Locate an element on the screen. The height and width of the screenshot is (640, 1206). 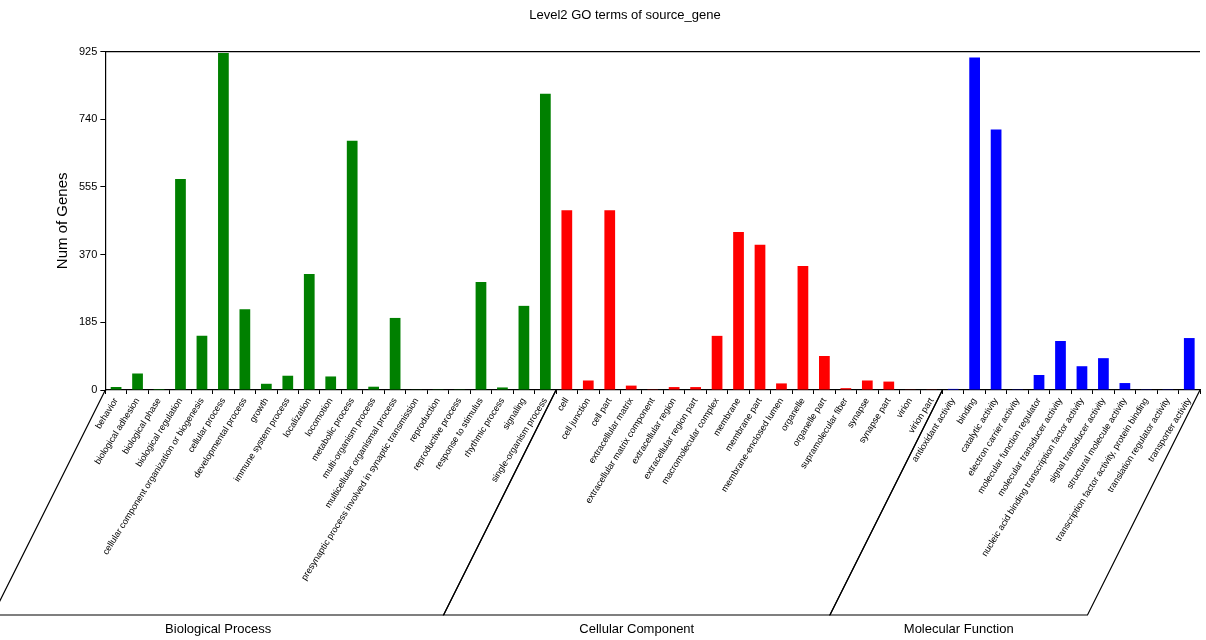
y-tick-label: 925 is located at coordinates (88, 50).